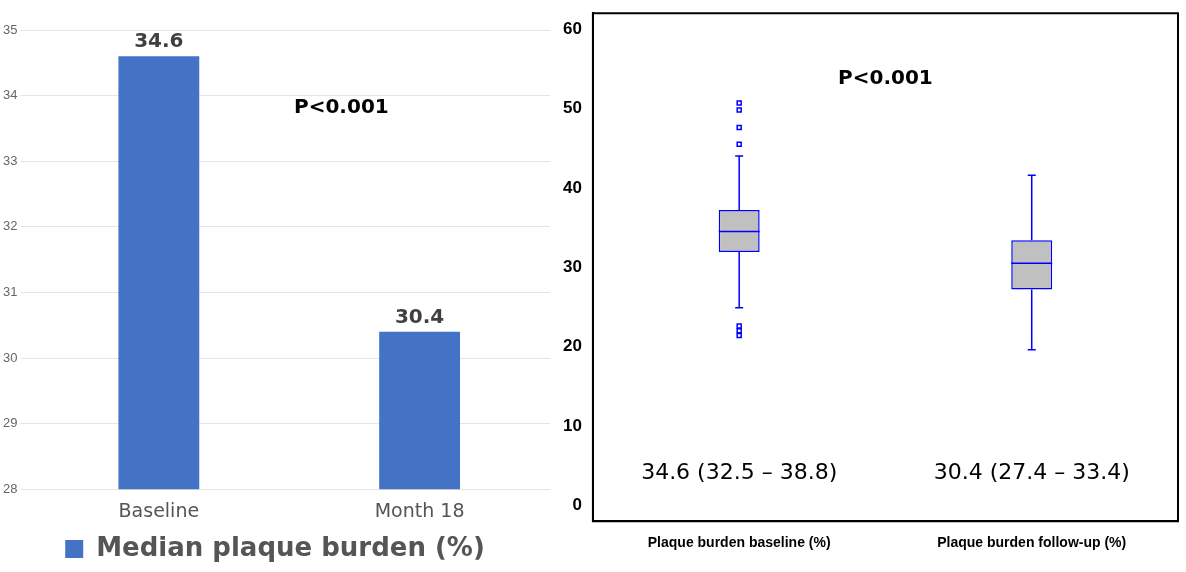 This screenshot has width=1186, height=572. Describe the element at coordinates (572, 187) in the screenshot. I see `y-tick-label: 40` at that location.